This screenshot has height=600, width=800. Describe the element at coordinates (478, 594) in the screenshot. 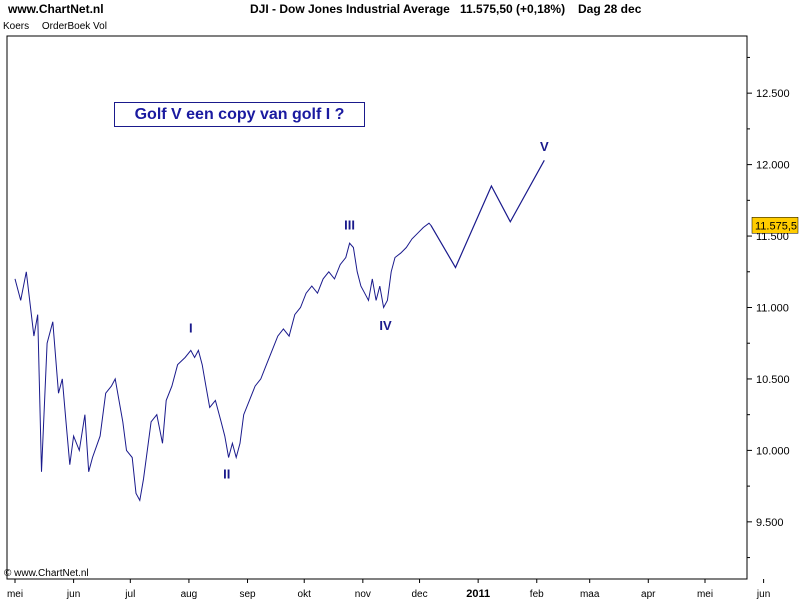

I see `x-tick-label: 2011` at that location.